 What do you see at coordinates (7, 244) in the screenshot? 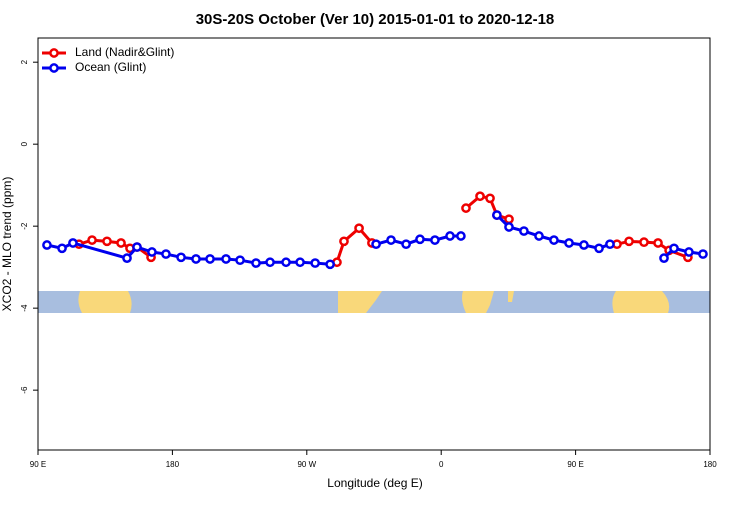
I see `y-axis-label: XCO2 - MLO trend (ppm)` at bounding box center [7, 244].